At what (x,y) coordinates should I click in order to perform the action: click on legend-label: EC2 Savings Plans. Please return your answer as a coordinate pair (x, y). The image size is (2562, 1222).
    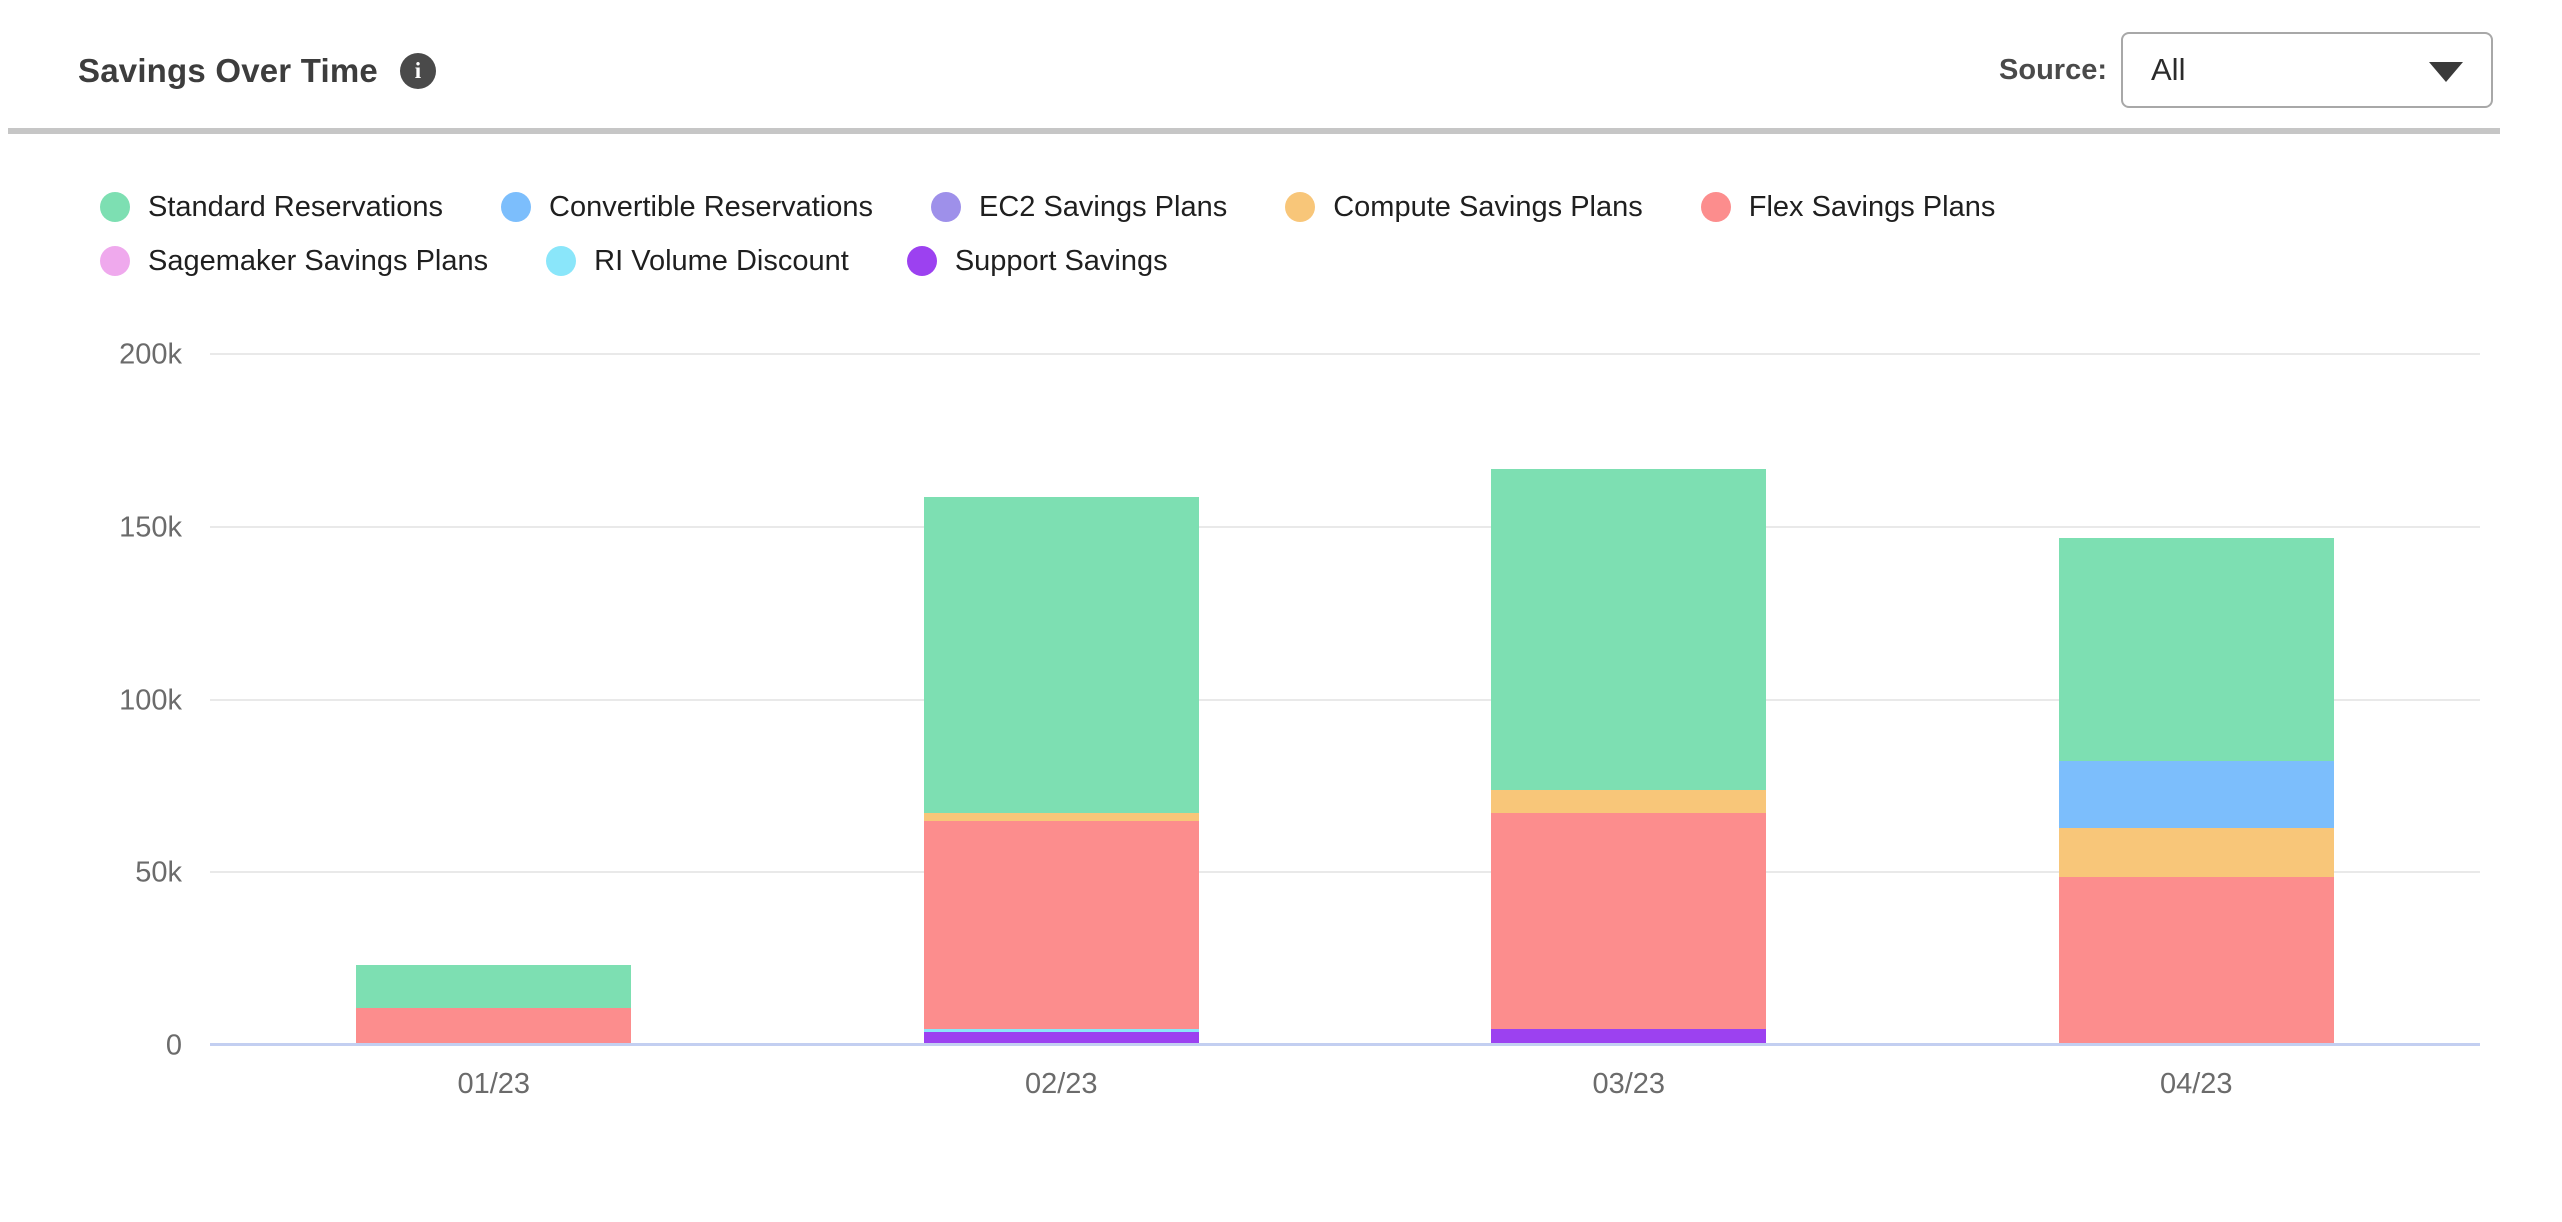
    Looking at the image, I should click on (1103, 206).